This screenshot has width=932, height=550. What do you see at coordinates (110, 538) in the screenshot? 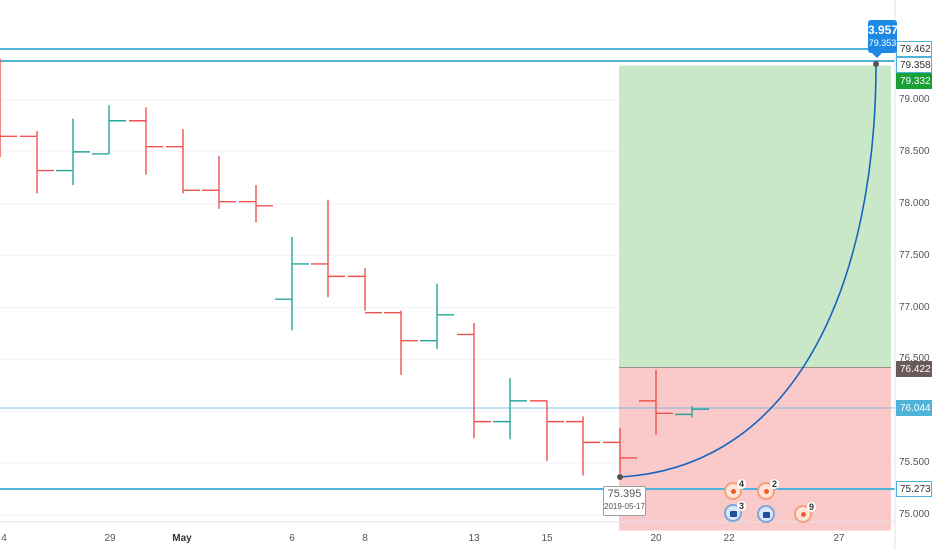
I see `time-axis-label: 29` at bounding box center [110, 538].